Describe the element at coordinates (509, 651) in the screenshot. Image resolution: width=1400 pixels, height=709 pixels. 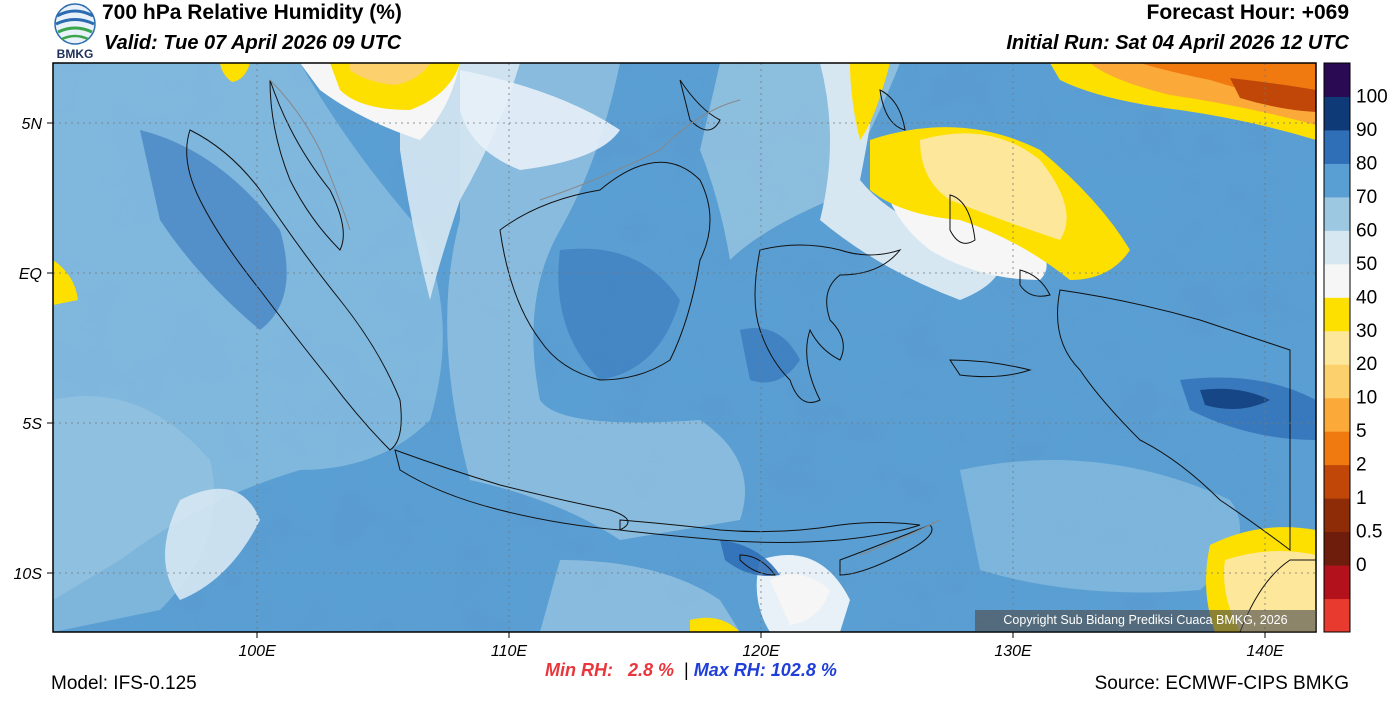
I see `lon-label-110e: 110E` at that location.